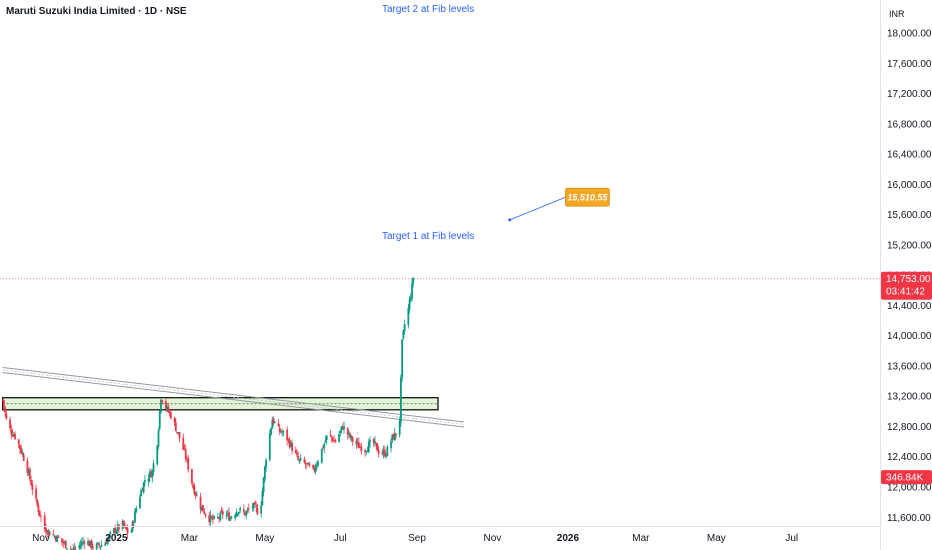  I want to click on time-tick-label: Mar, so click(641, 538).